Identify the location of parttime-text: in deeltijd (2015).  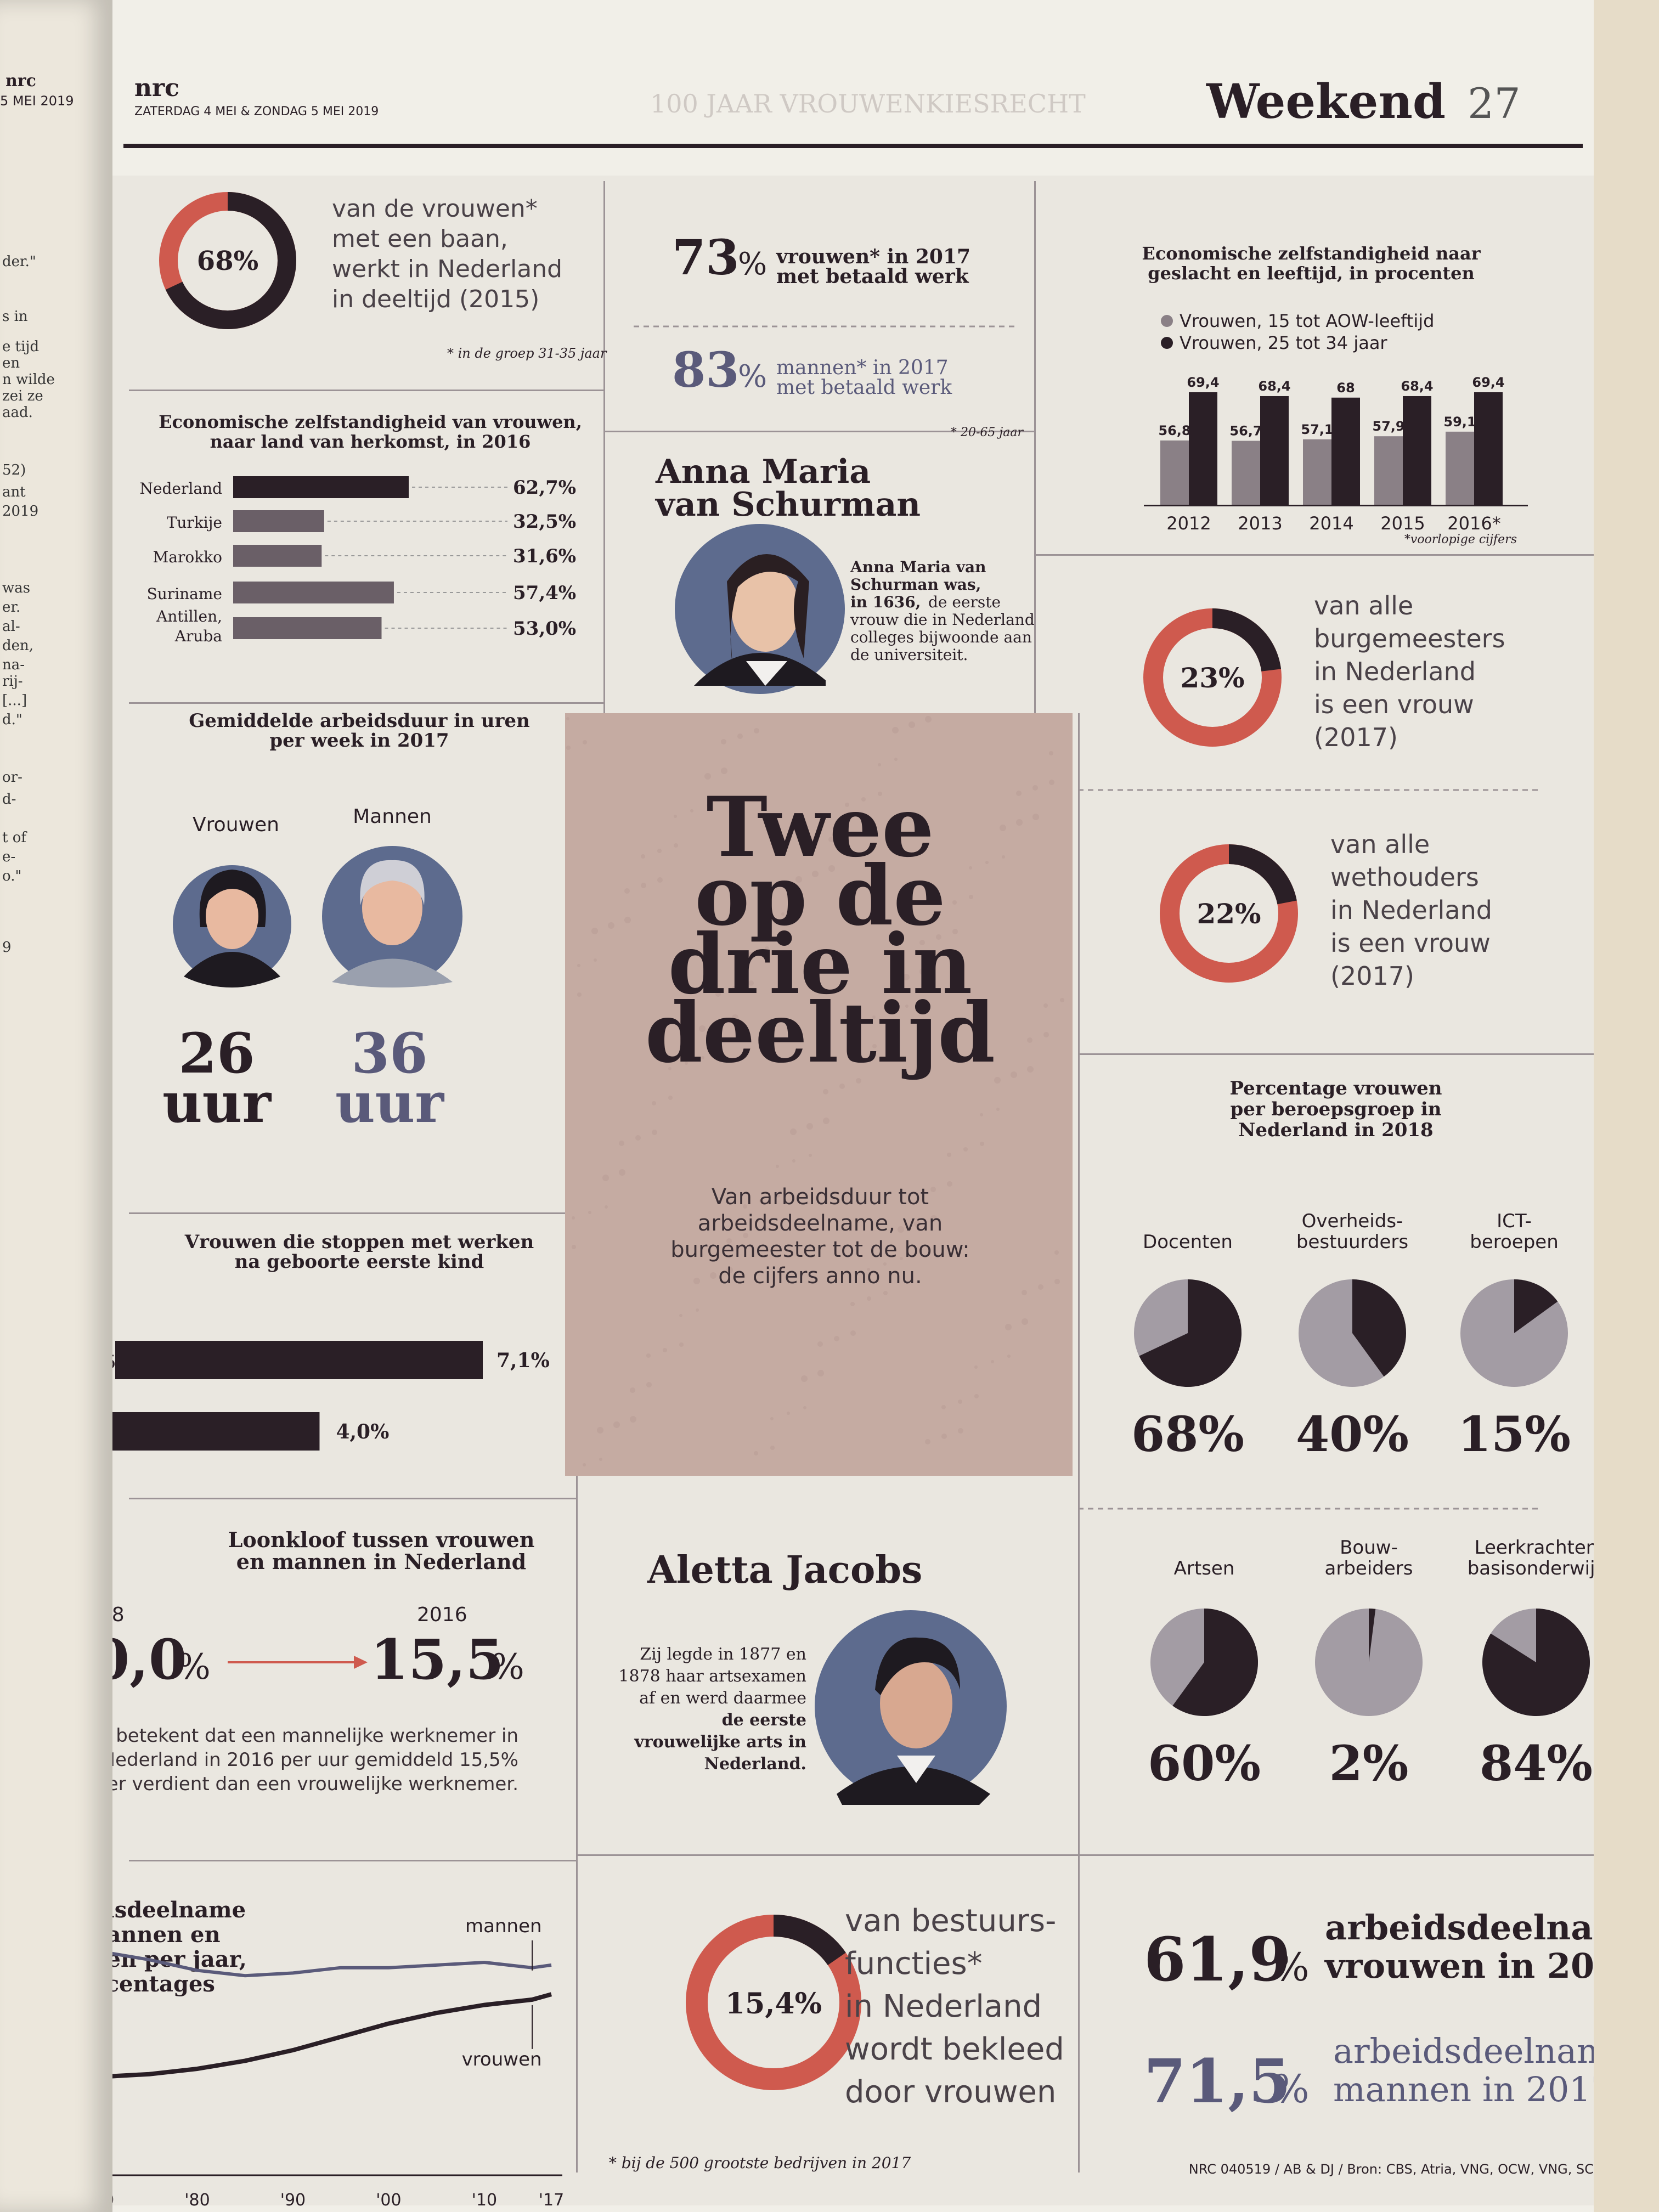
(436, 299).